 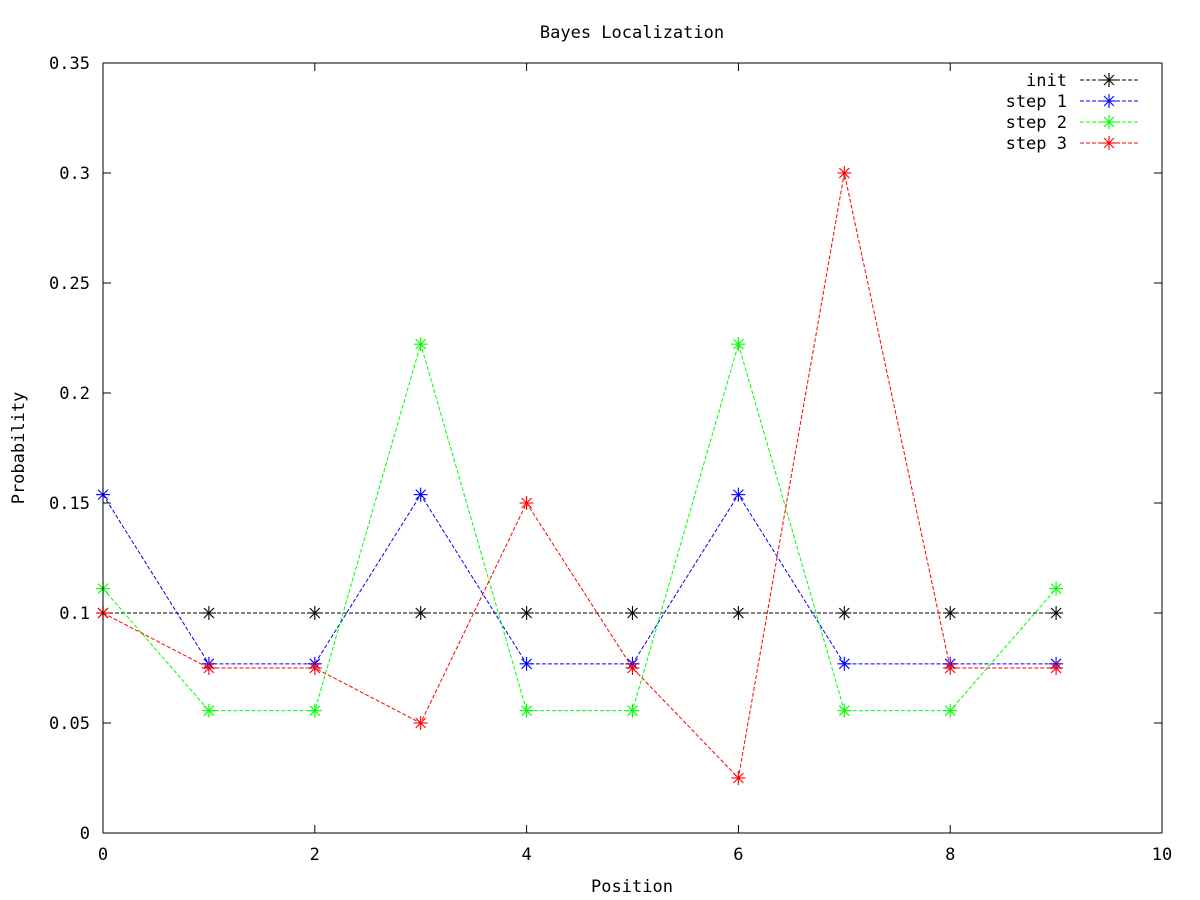 What do you see at coordinates (69, 64) in the screenshot?
I see `y-tick-label: 0.35` at bounding box center [69, 64].